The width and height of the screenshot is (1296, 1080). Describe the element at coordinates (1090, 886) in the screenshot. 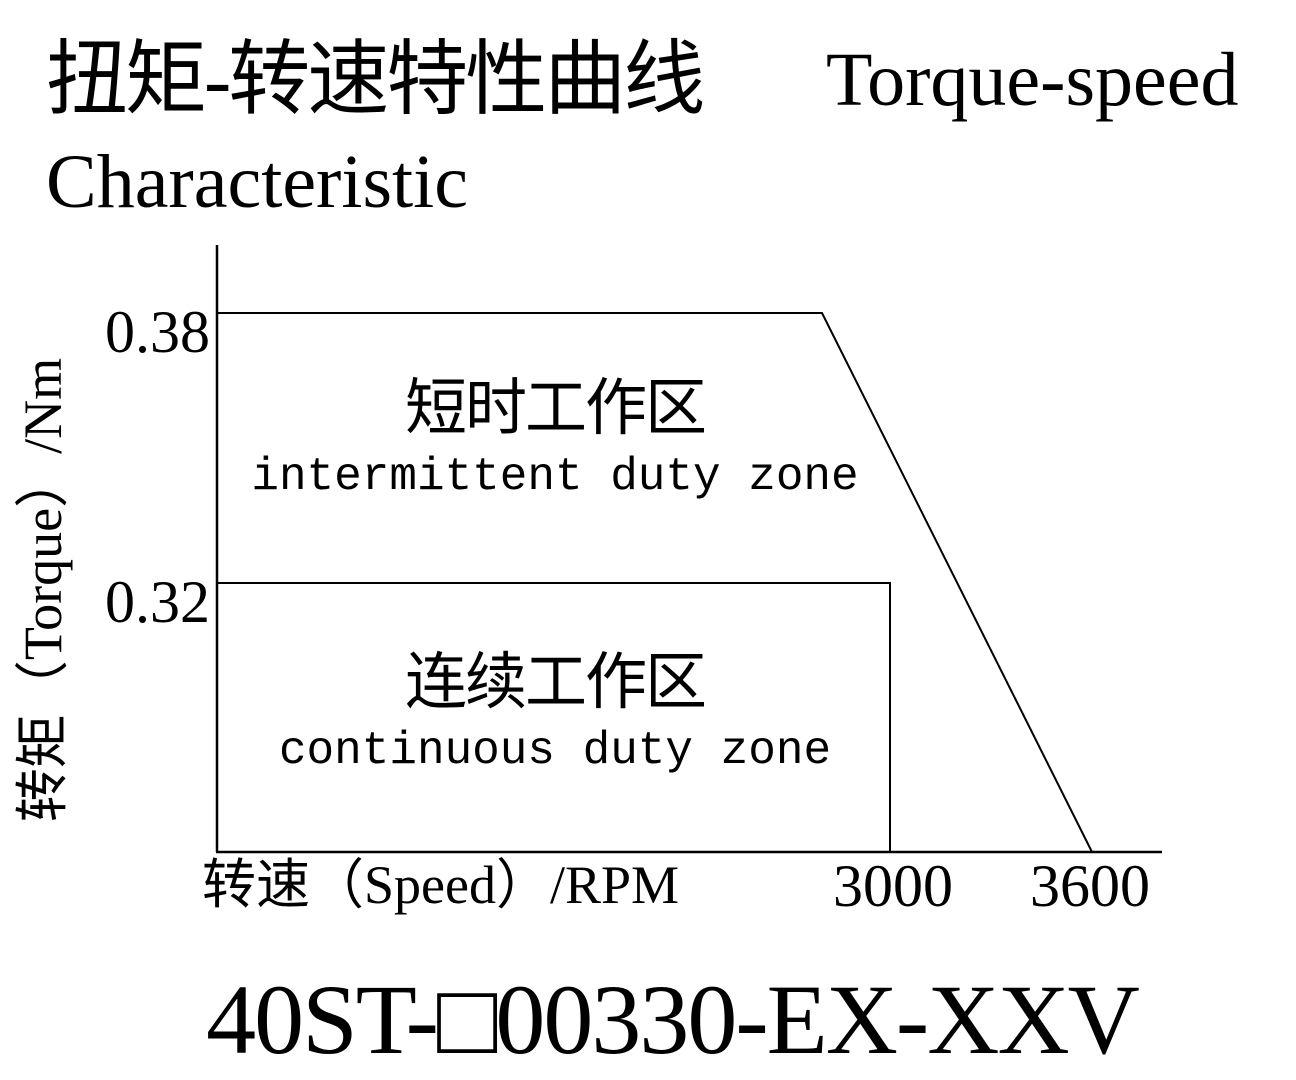

I see `x-tick-3600: 3600` at that location.